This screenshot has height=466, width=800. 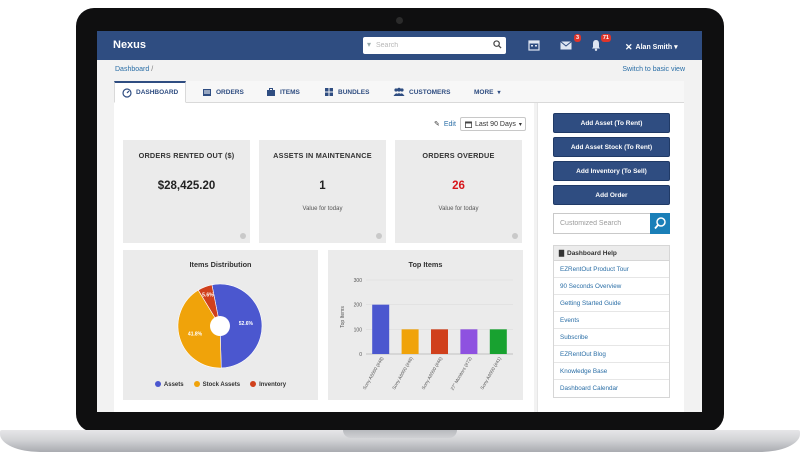 What do you see at coordinates (322, 191) in the screenshot?
I see `kpi-assets-in-maintenance: ASSETS IN MAINTENANCE 1 Value for today` at bounding box center [322, 191].